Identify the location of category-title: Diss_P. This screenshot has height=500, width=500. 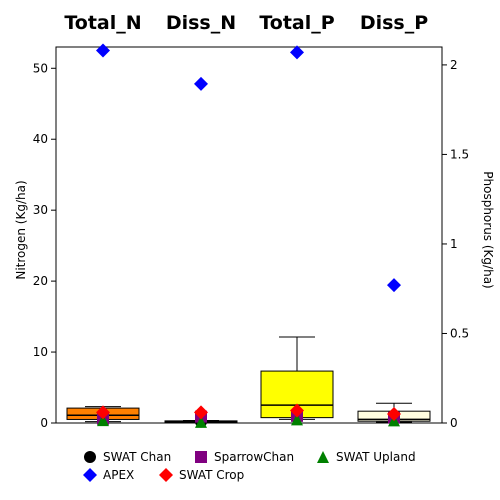
(394, 23).